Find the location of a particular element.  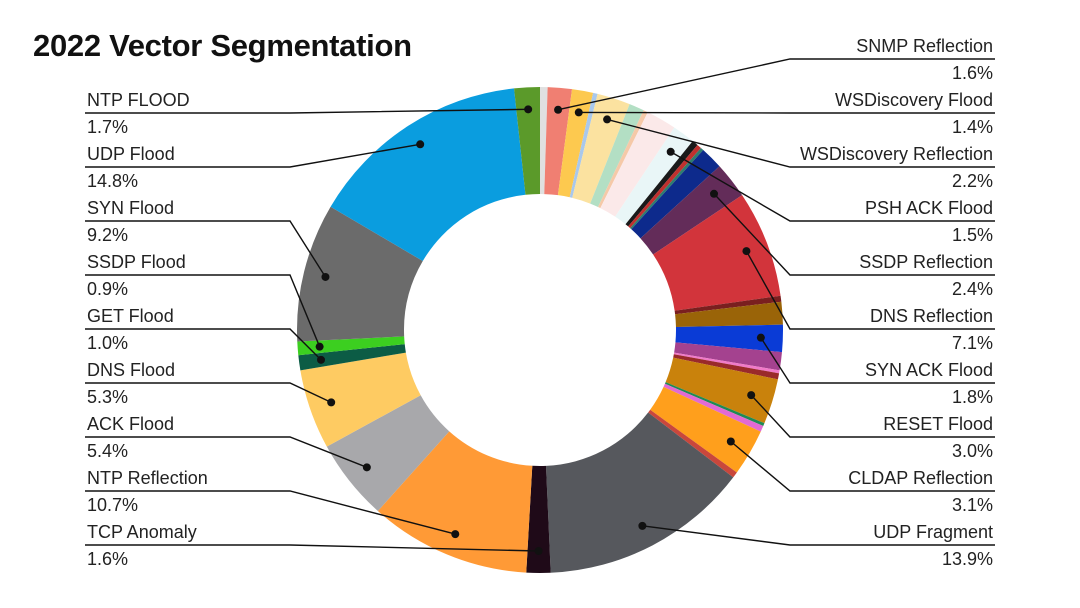

chart-title: 2022 Vector Segmentation is located at coordinates (222, 45).